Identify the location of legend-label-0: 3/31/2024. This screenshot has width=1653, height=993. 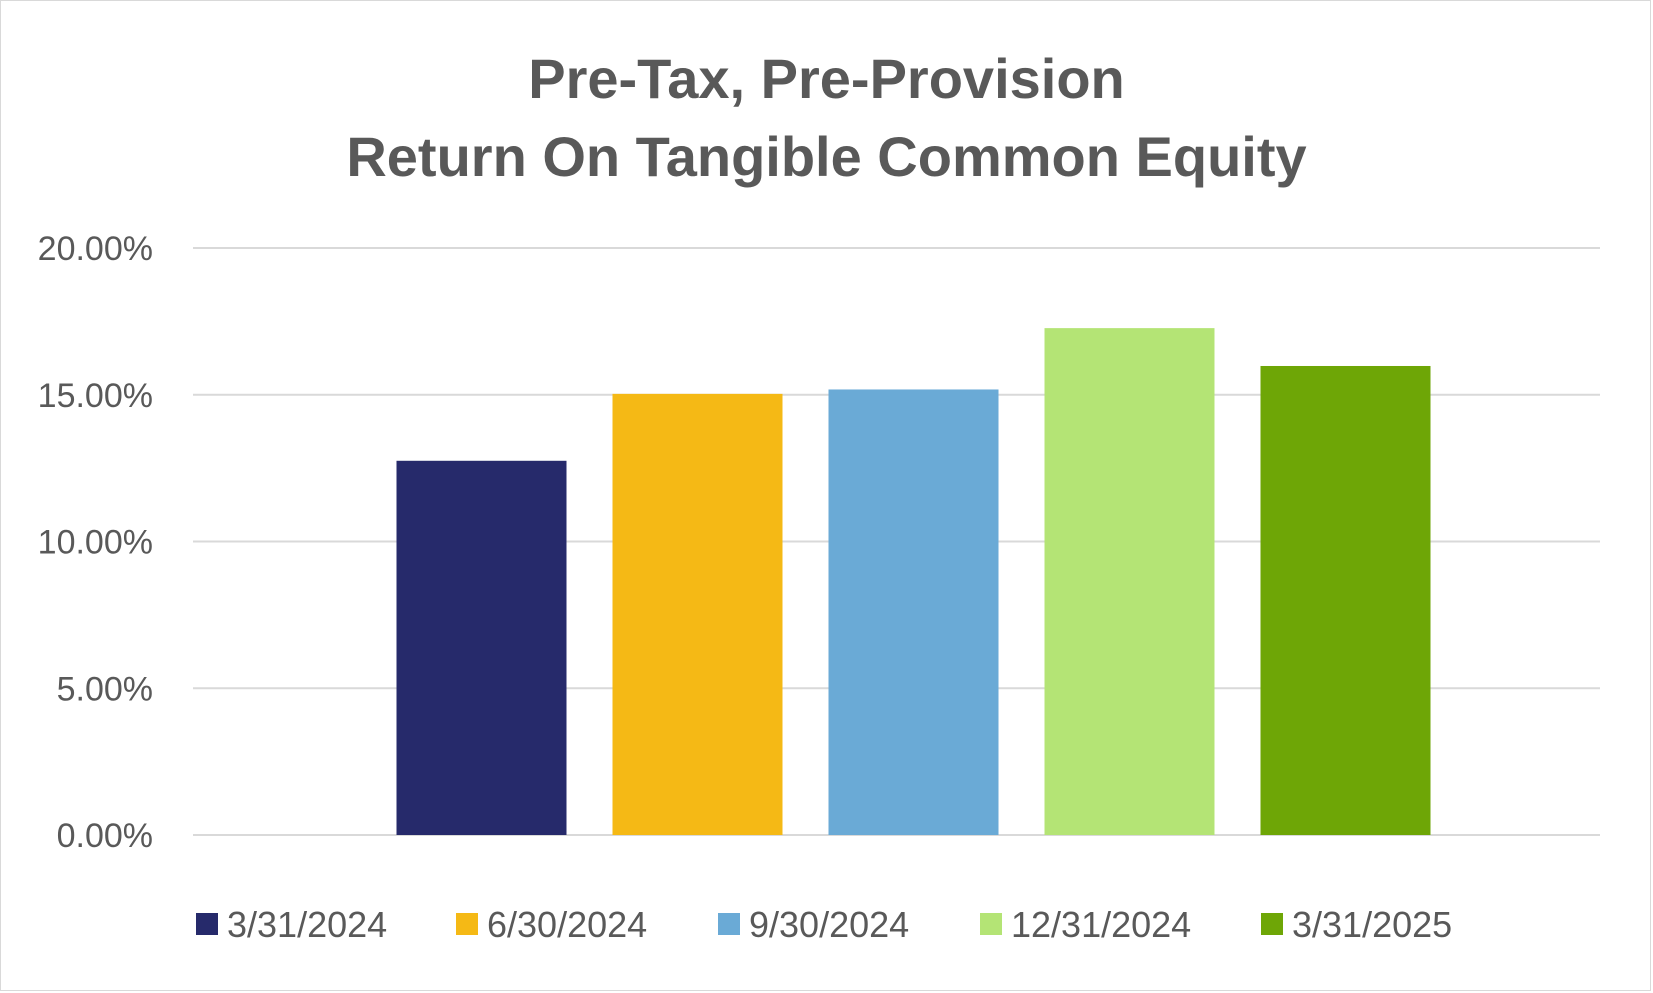
(307, 924).